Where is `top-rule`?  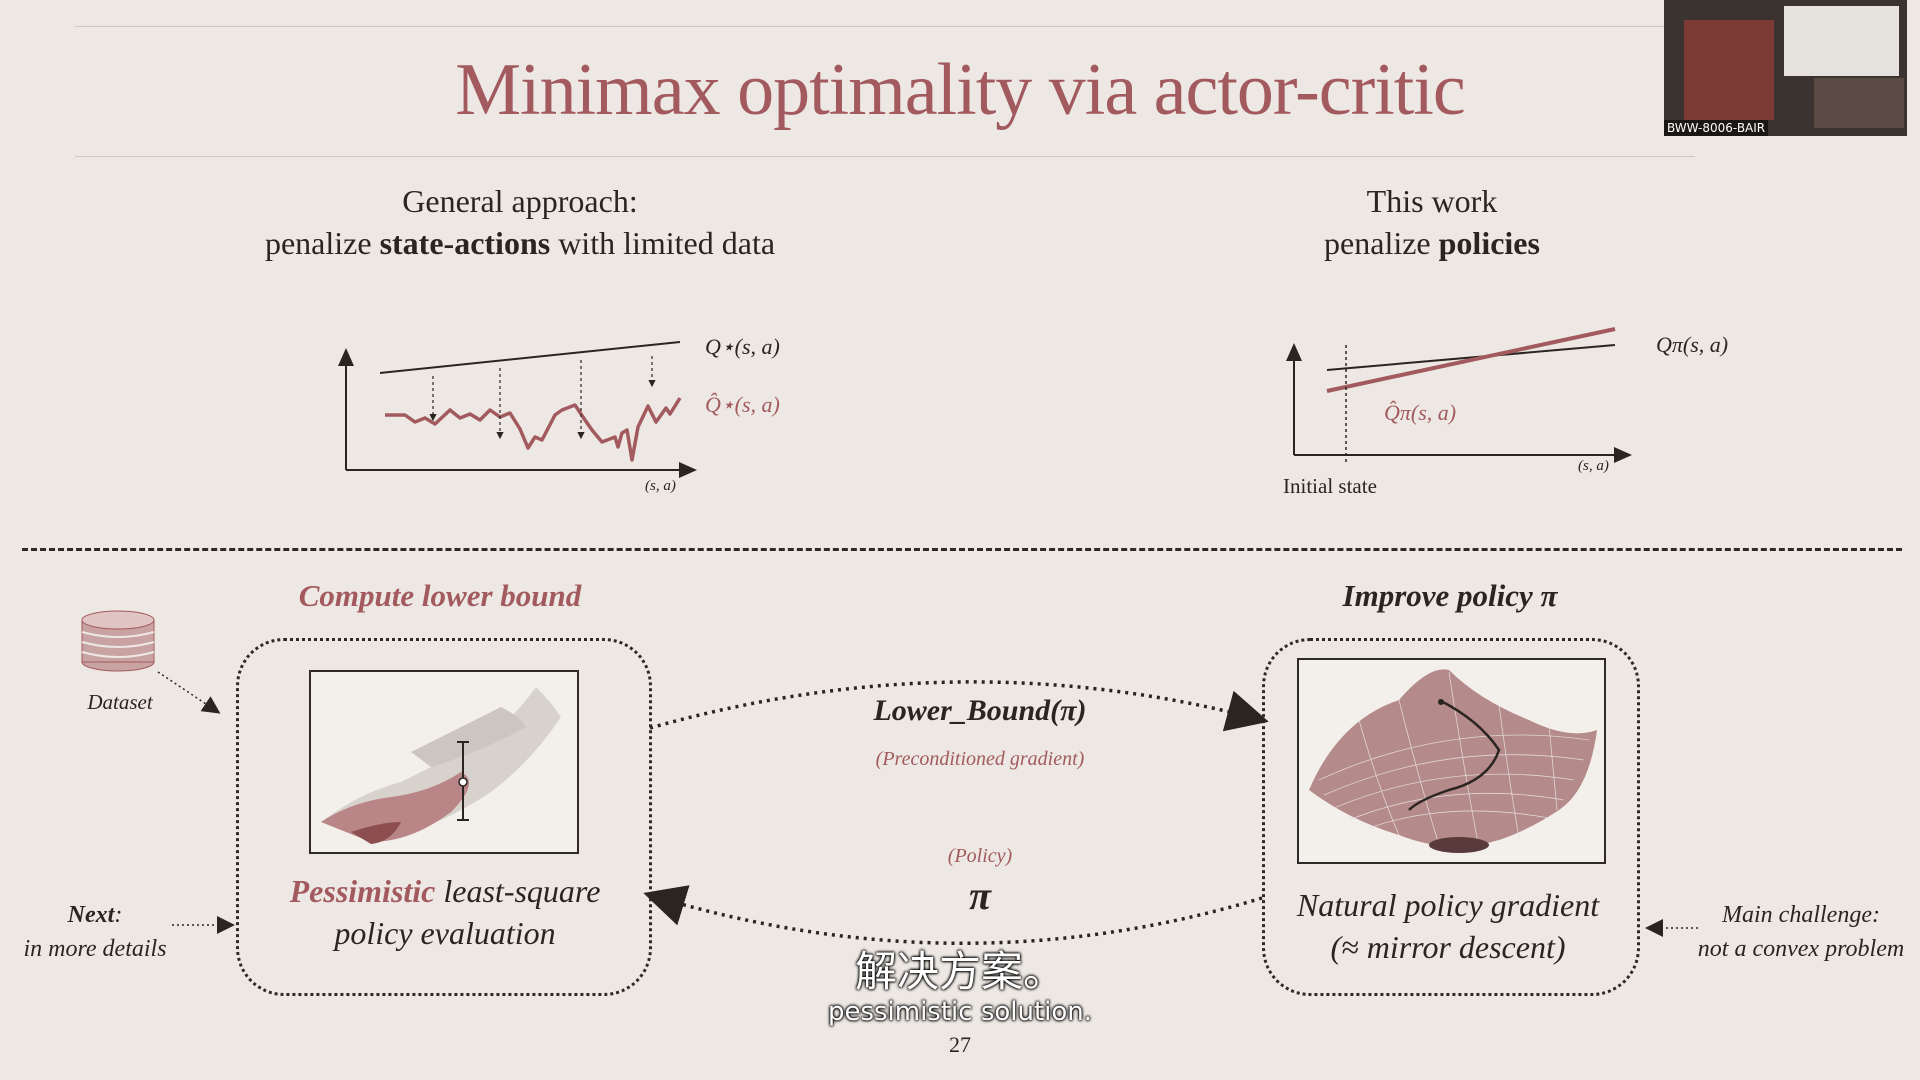
top-rule is located at coordinates (885, 26).